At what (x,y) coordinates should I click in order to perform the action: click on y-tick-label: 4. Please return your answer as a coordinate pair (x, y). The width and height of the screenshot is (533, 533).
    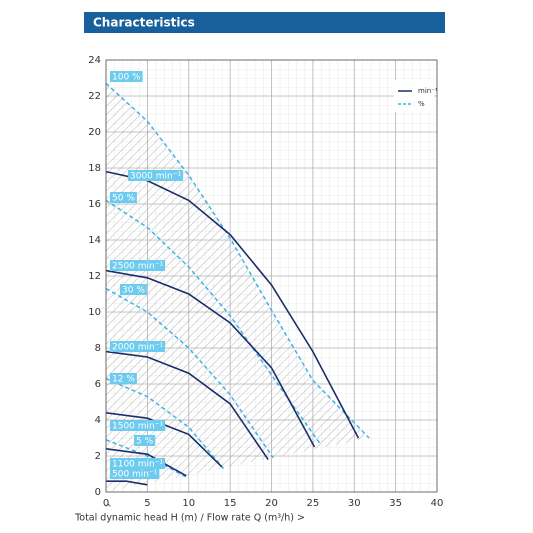
    Looking at the image, I should click on (98, 420).